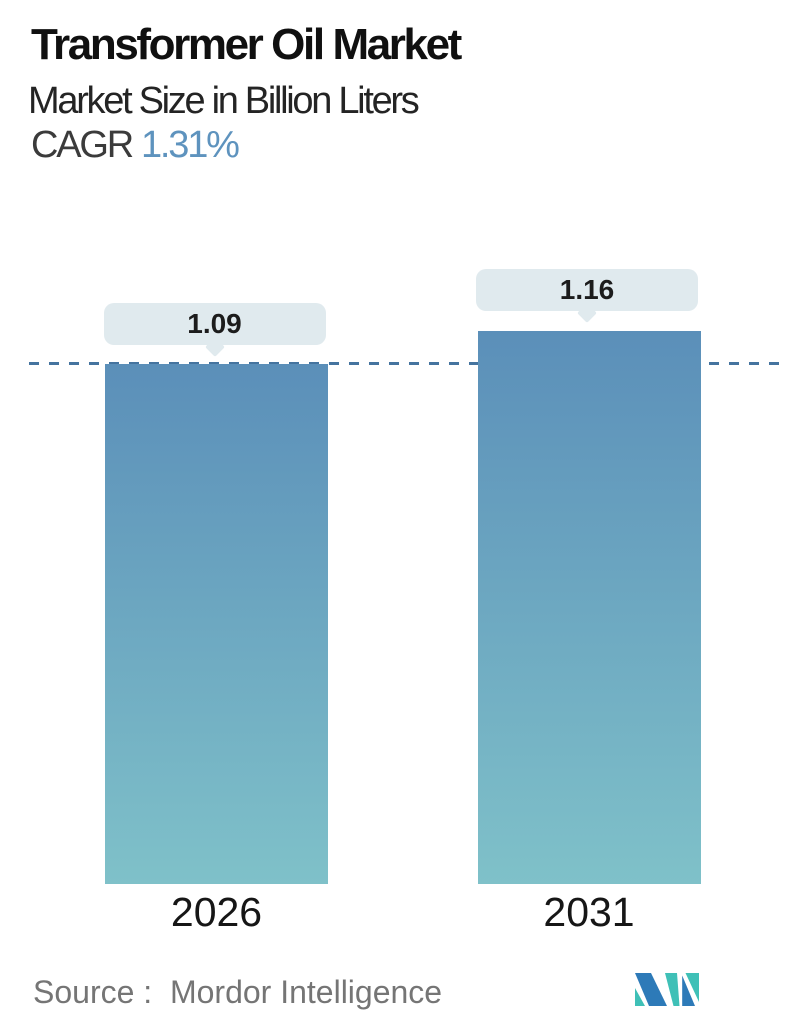 The height and width of the screenshot is (1034, 796). I want to click on value-callout-2026: 1.09, so click(214, 329).